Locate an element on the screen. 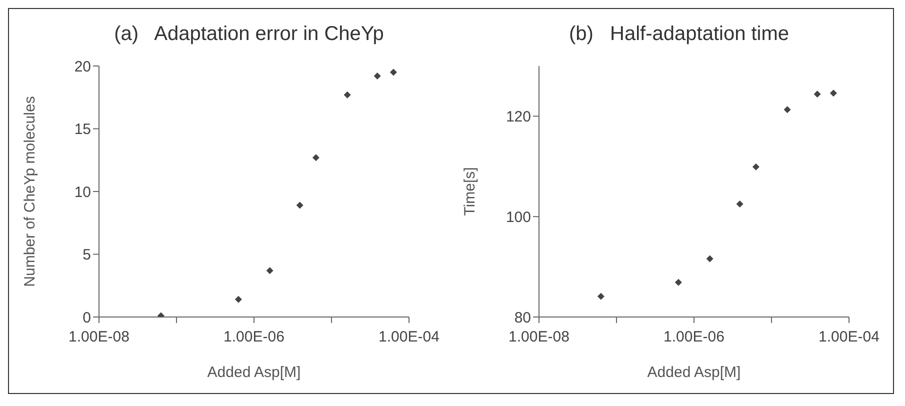 The image size is (905, 406). chart-title: (b) Half-adaptation time is located at coordinates (679, 34).